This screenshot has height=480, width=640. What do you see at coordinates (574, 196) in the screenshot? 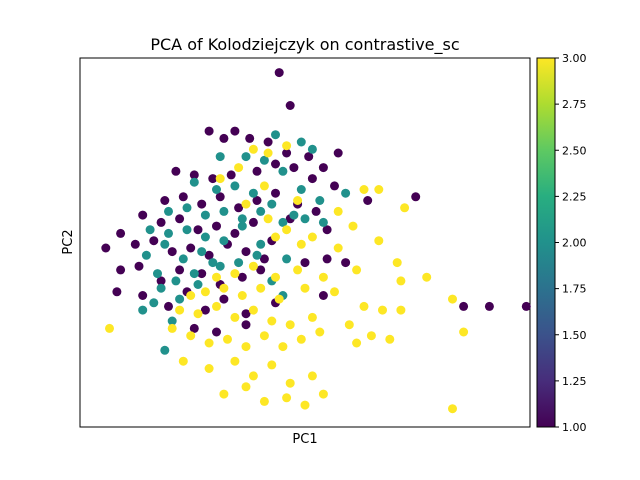
I see `colorbar-tick-label: 2.25` at bounding box center [574, 196].